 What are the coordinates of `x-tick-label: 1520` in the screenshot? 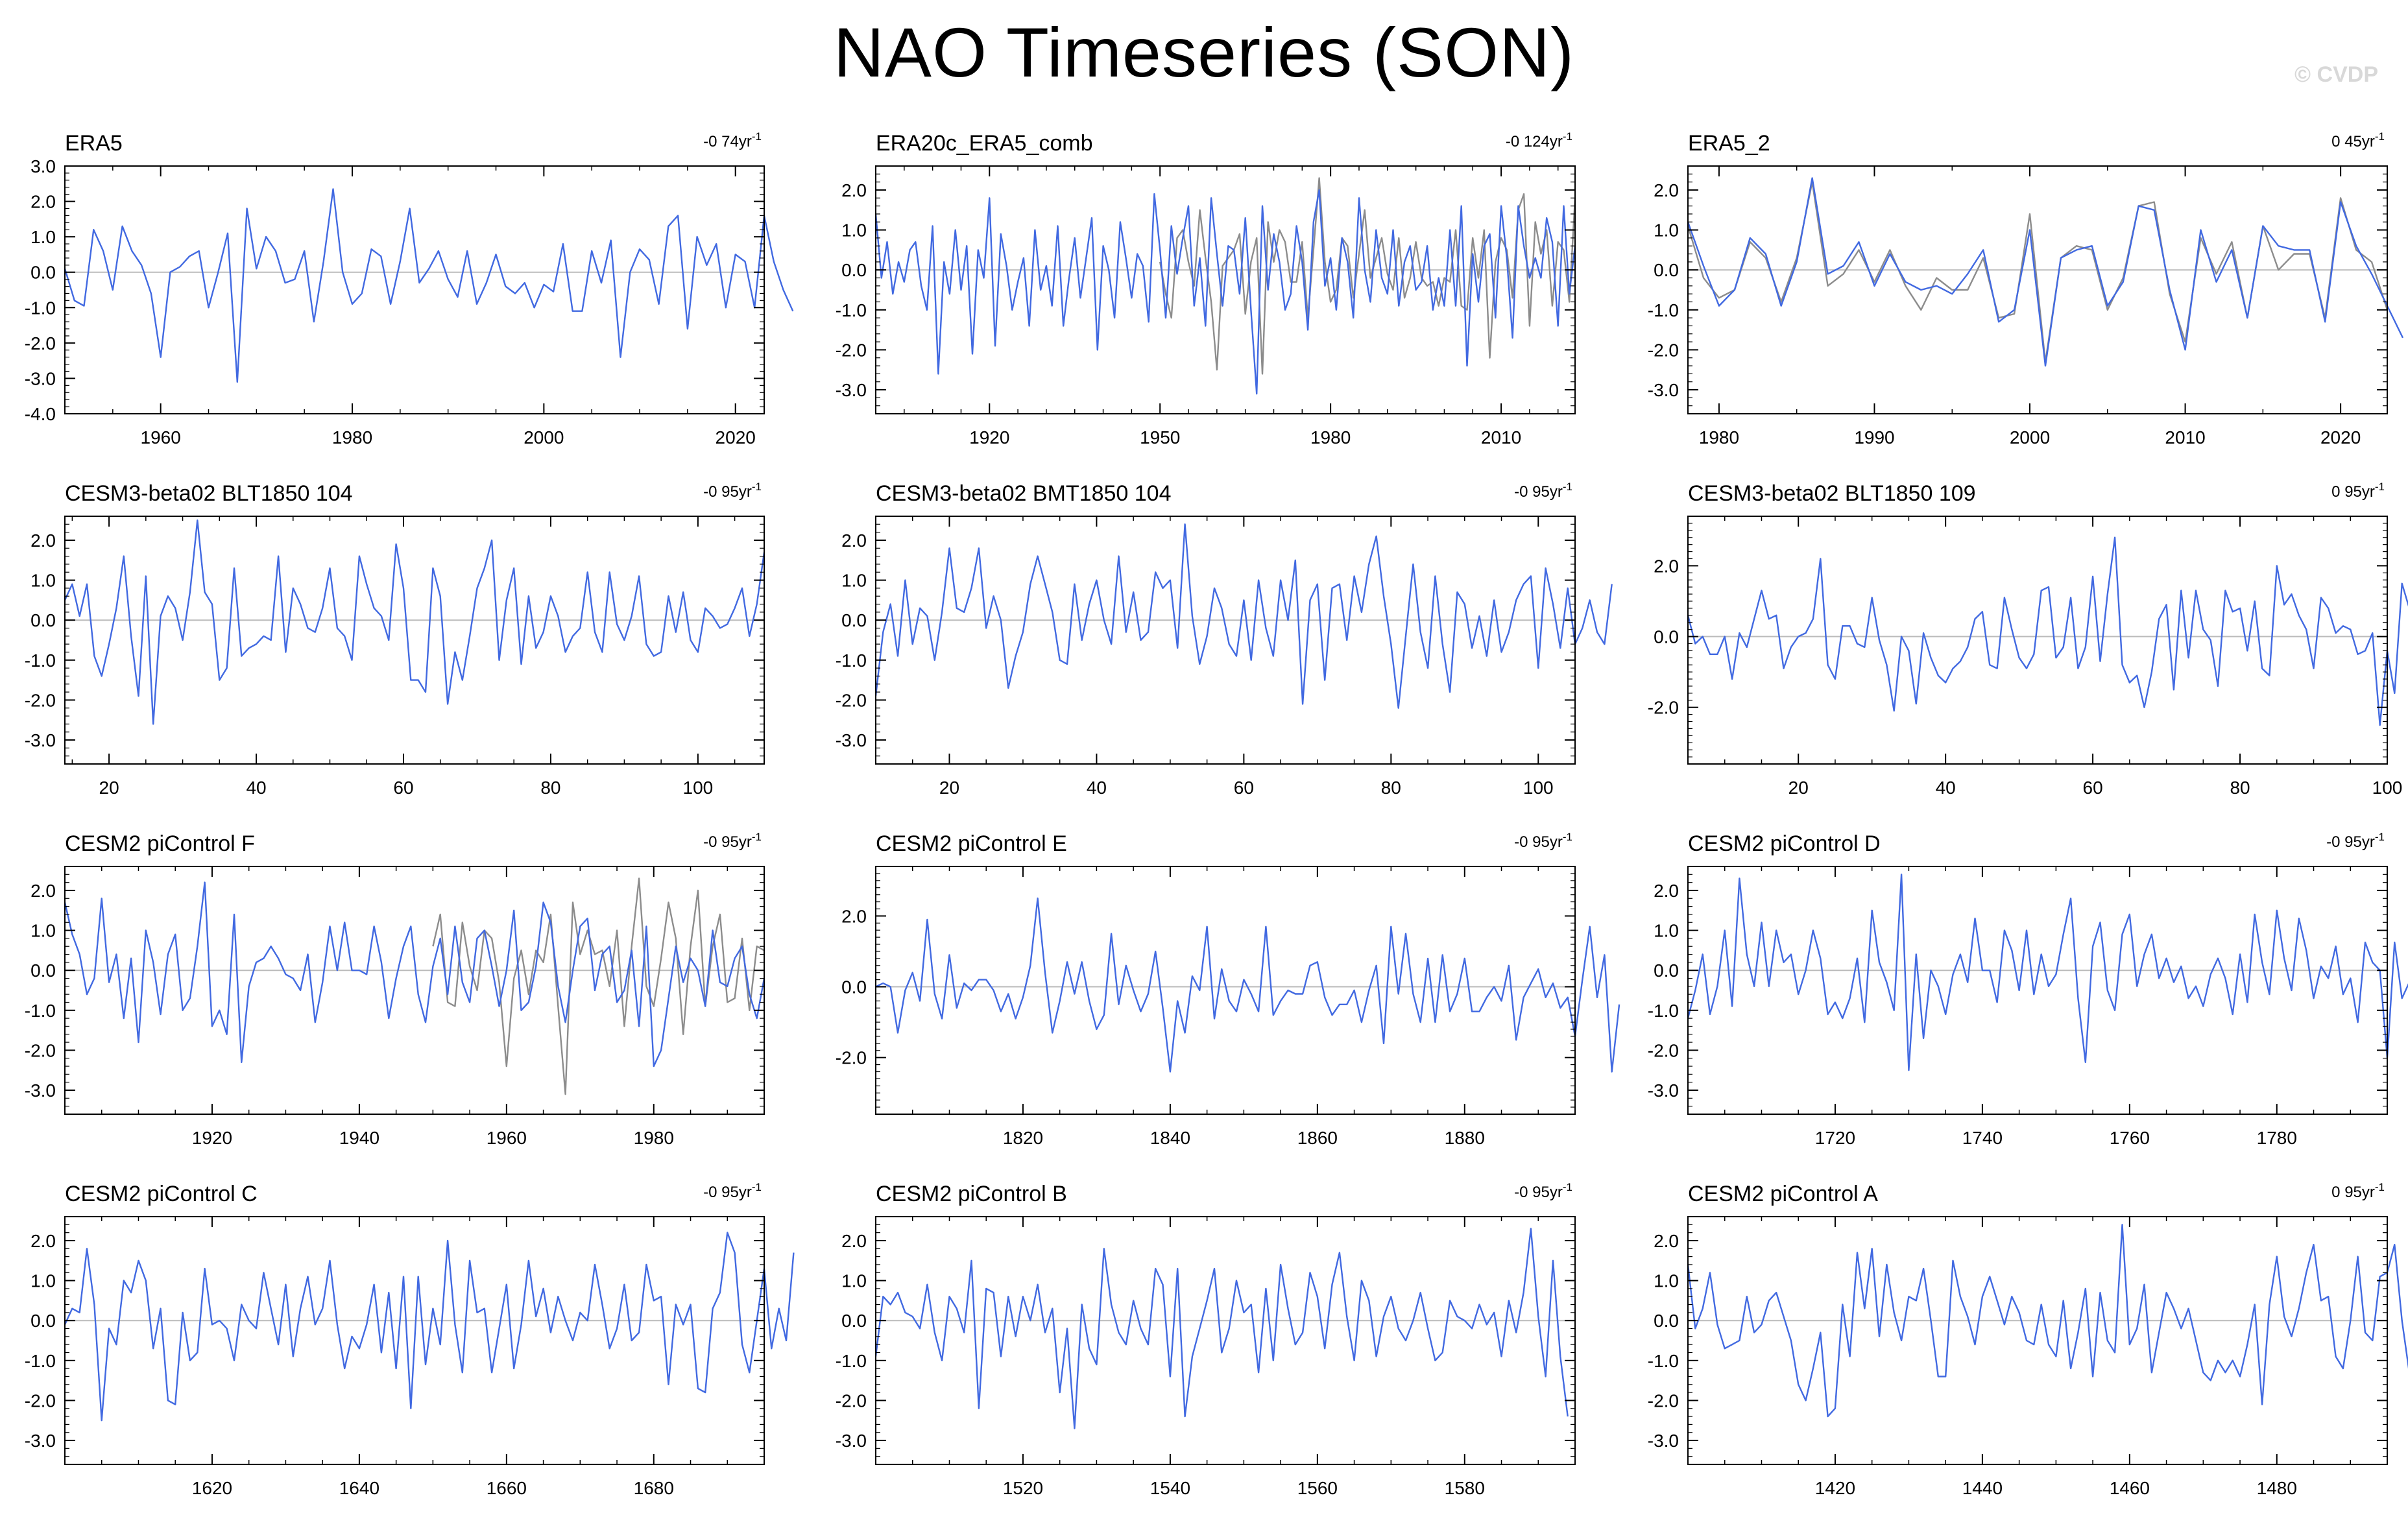 It's located at (1023, 1488).